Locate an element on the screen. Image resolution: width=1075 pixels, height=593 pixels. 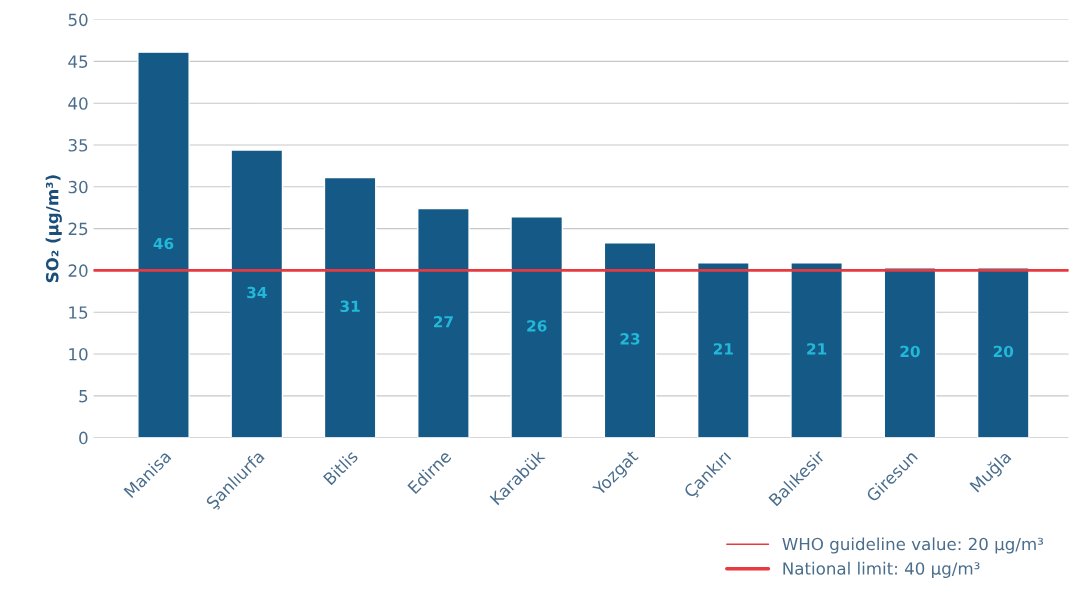
data-label: 27 is located at coordinates (443, 321).